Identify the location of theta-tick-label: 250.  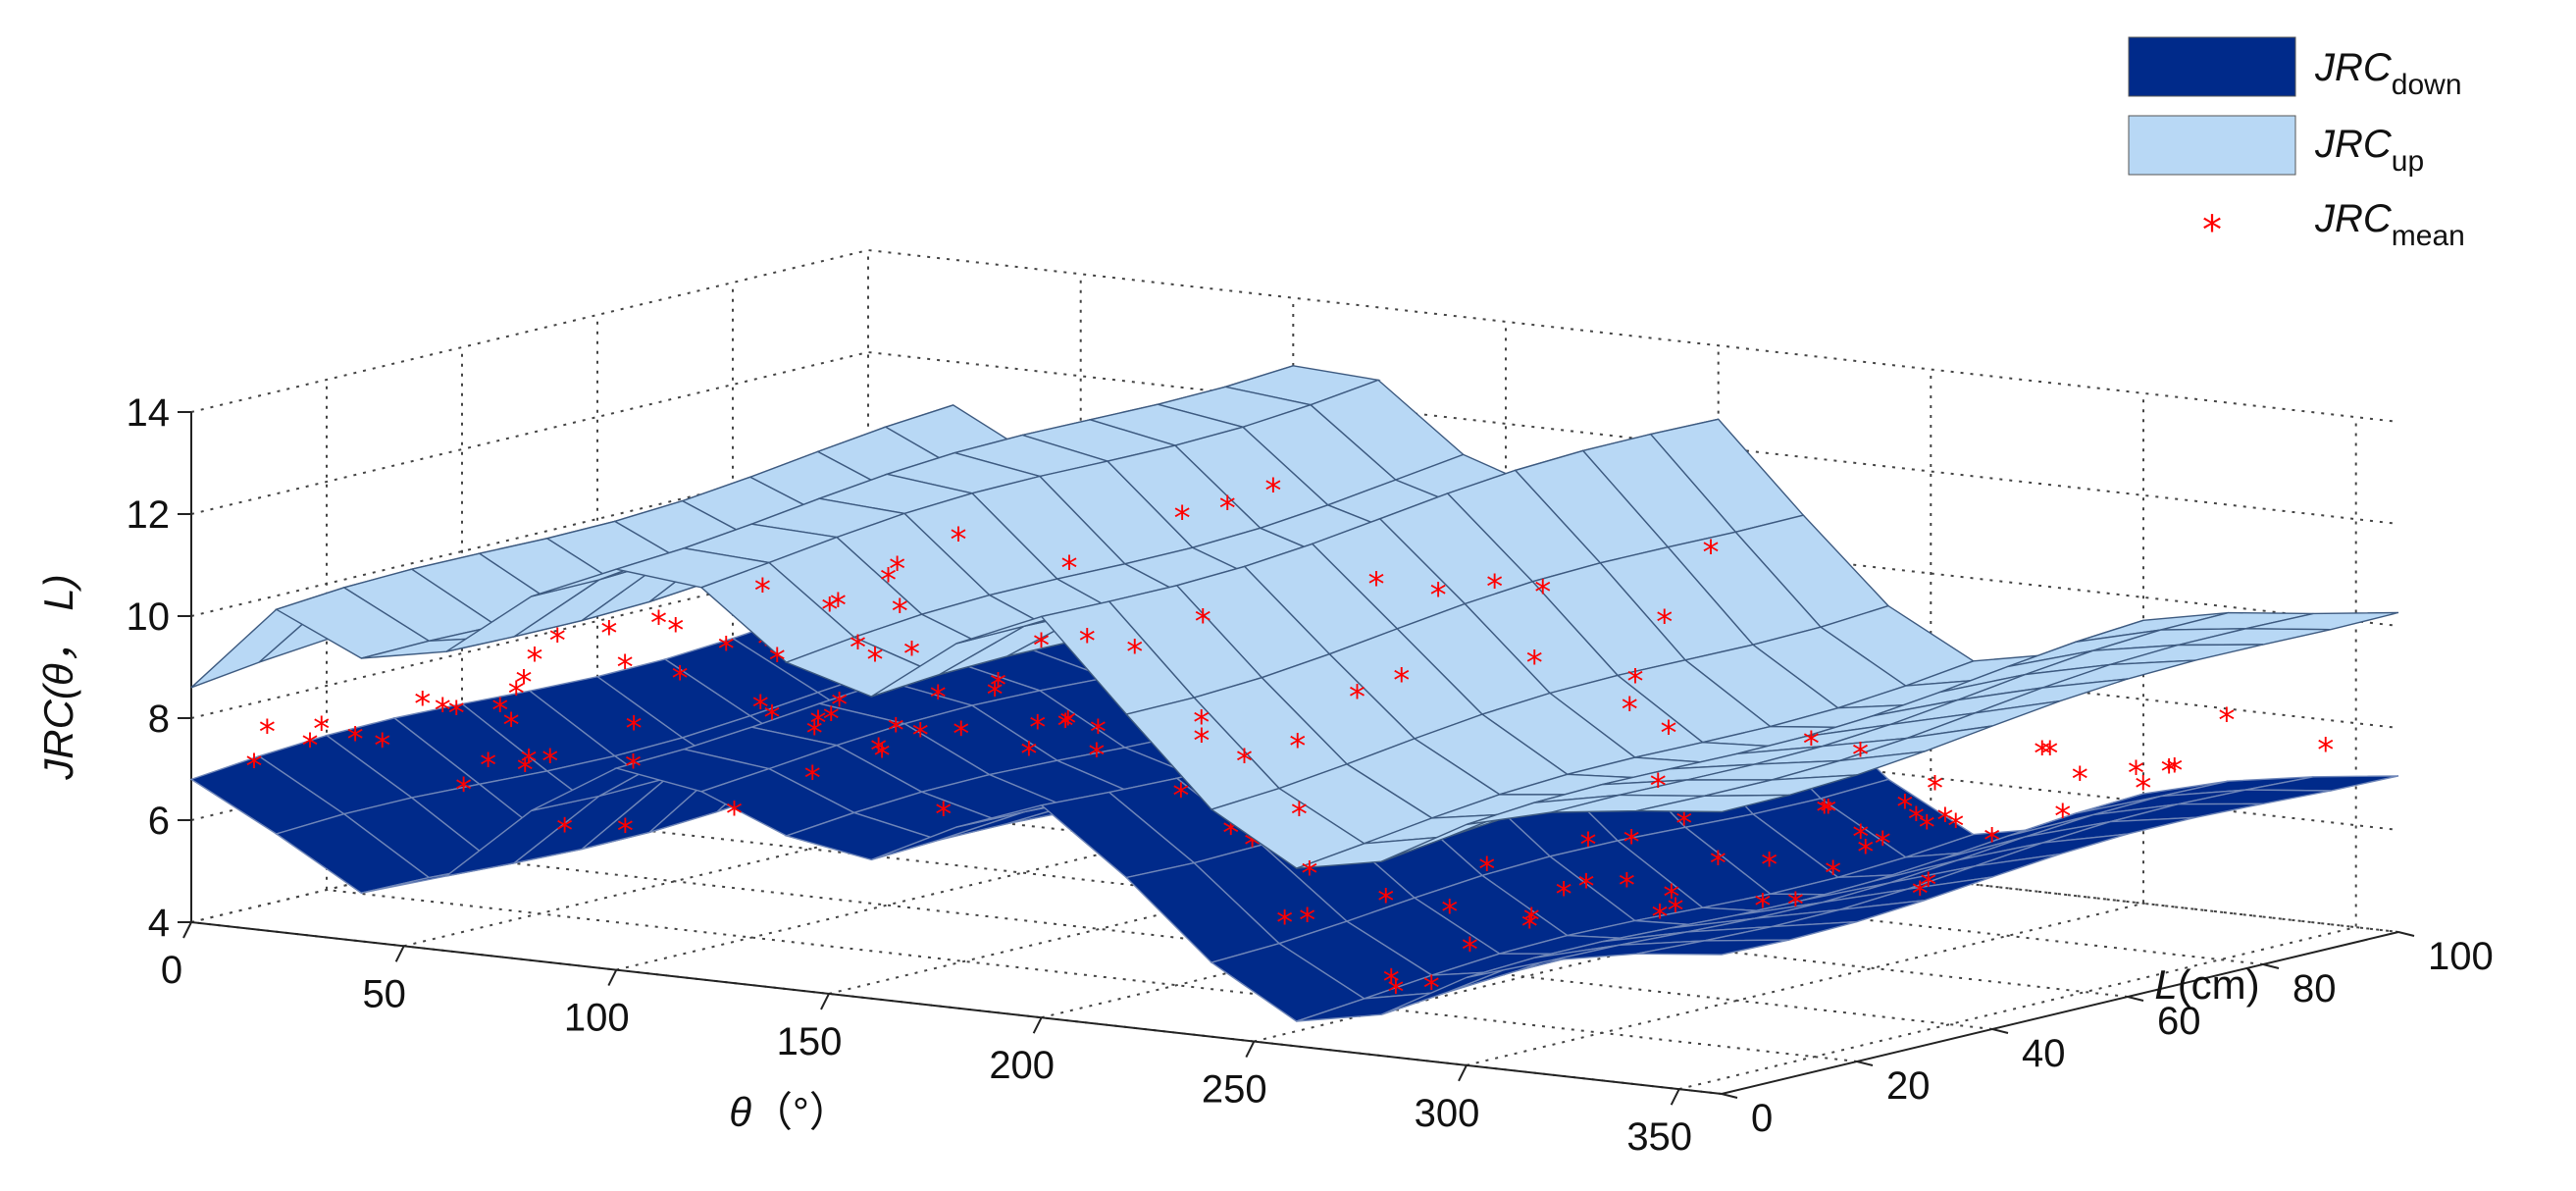
(1234, 1090).